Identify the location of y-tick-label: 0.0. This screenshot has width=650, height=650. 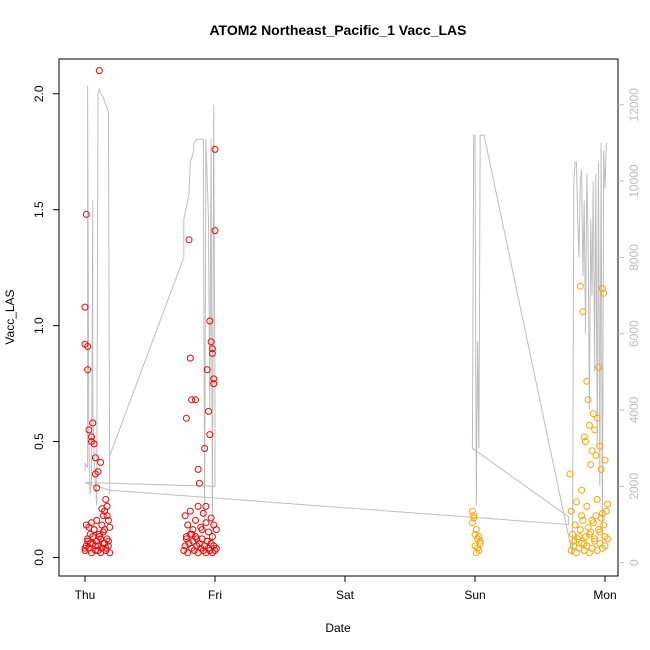
(39, 557).